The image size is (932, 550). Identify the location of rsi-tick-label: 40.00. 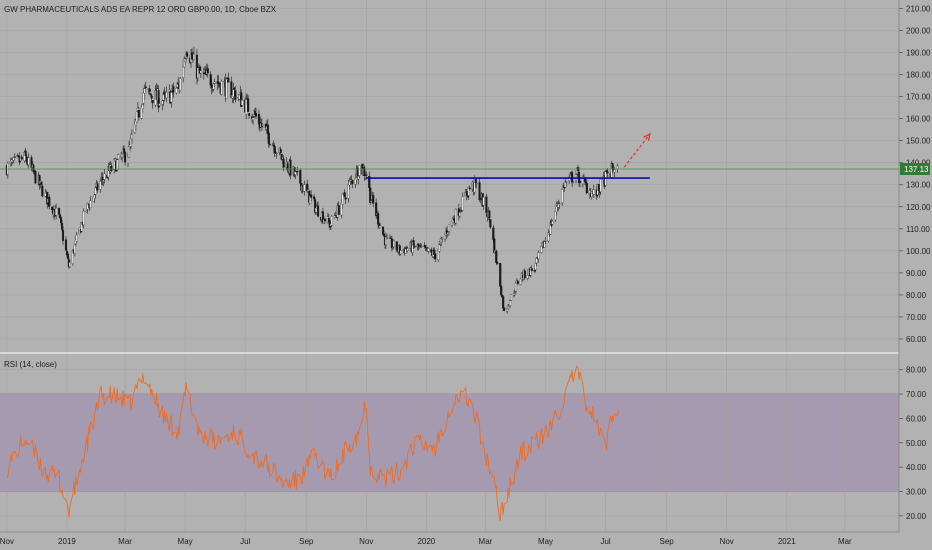
(916, 467).